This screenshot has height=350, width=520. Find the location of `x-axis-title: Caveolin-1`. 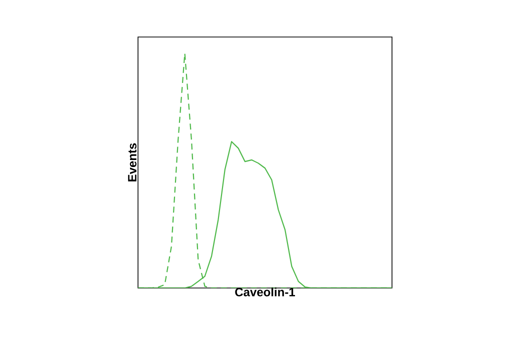

x-axis-title: Caveolin-1 is located at coordinates (265, 292).